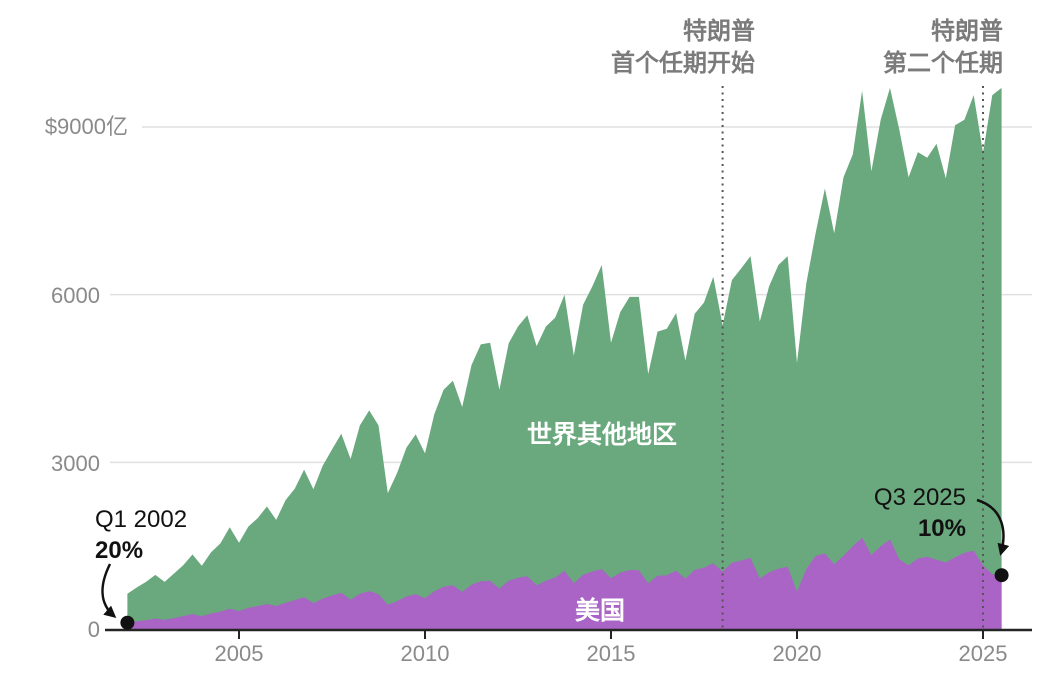  I want to click on x-axis-tick-label-2025: 2025, so click(983, 653).